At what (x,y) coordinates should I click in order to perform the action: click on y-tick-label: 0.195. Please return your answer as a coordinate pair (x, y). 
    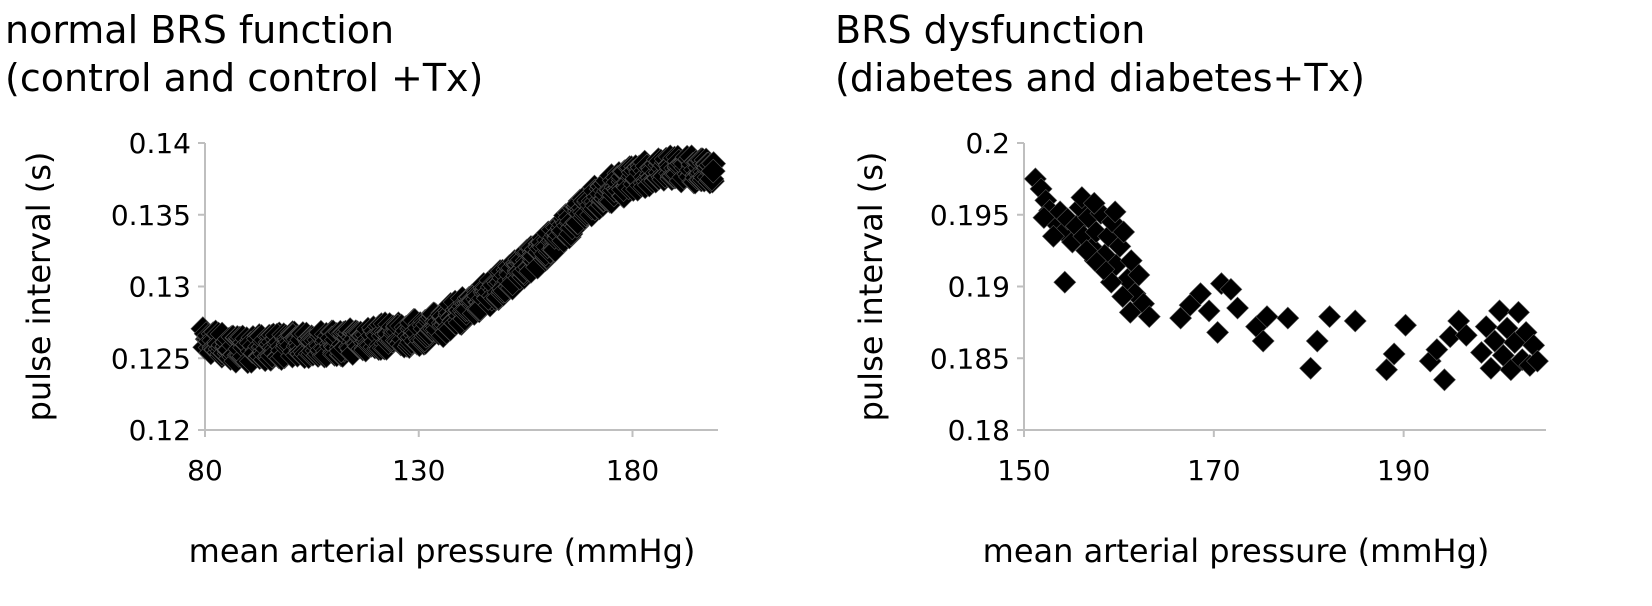
    Looking at the image, I should click on (970, 215).